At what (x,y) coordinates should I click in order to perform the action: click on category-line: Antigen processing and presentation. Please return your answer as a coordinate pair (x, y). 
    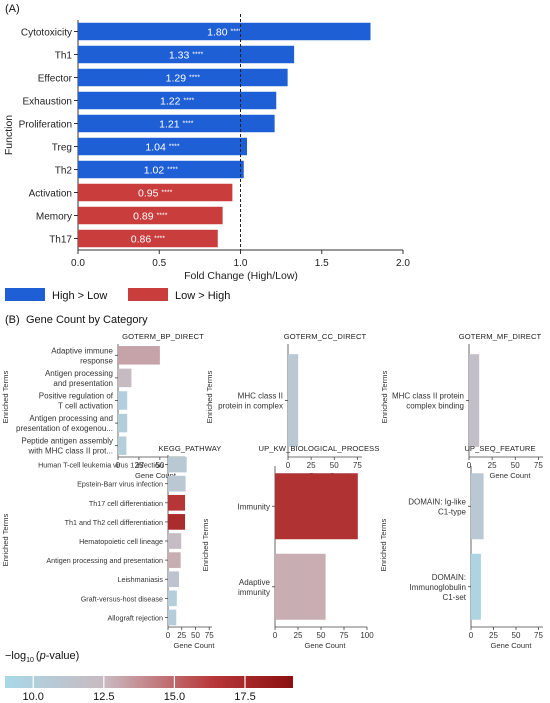
    Looking at the image, I should click on (104, 560).